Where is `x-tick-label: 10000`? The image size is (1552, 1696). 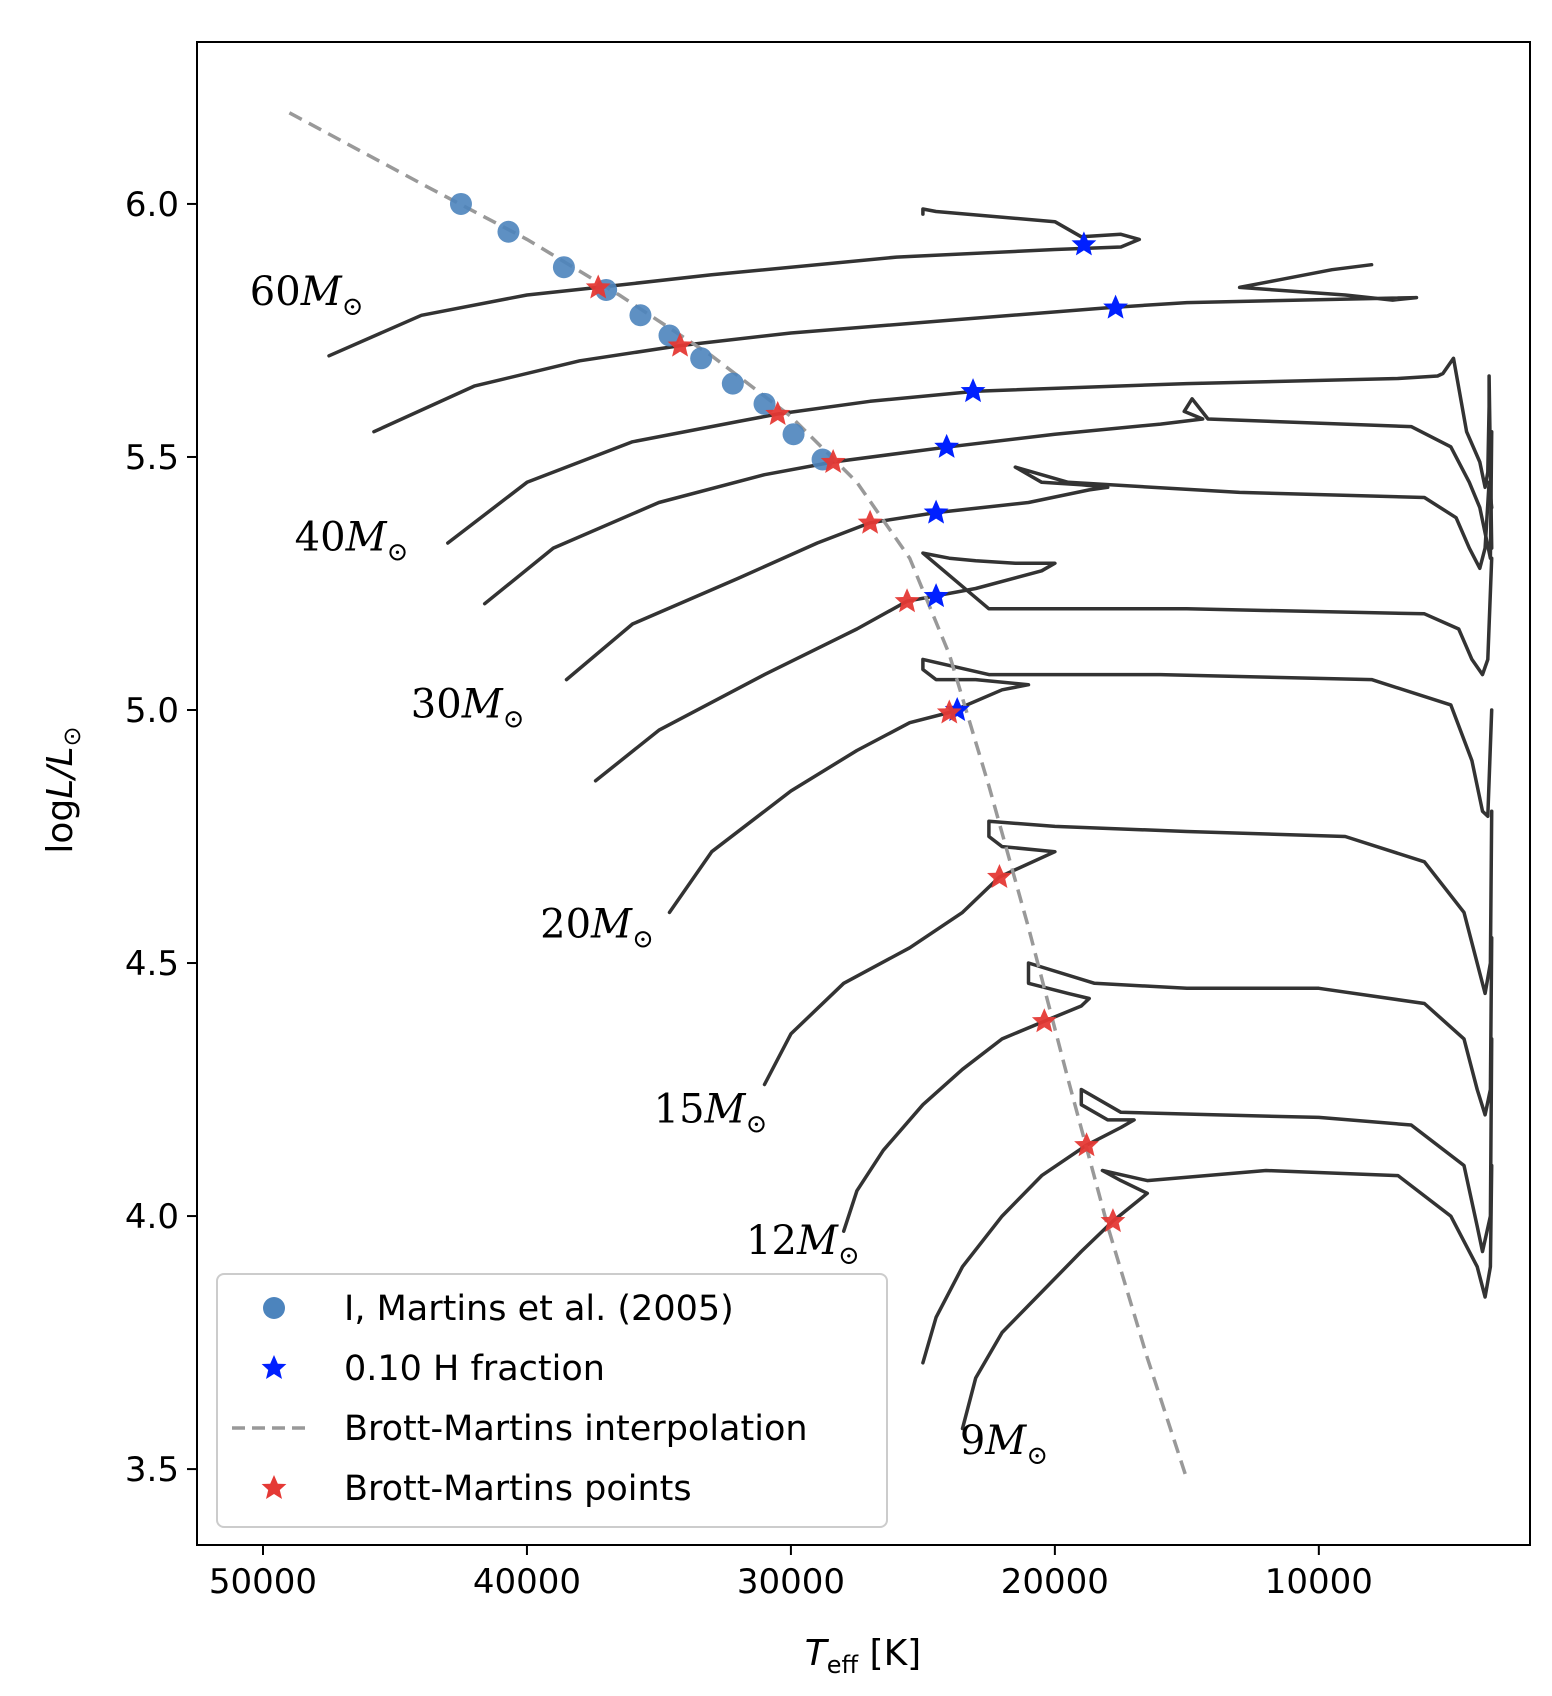 x-tick-label: 10000 is located at coordinates (1319, 1582).